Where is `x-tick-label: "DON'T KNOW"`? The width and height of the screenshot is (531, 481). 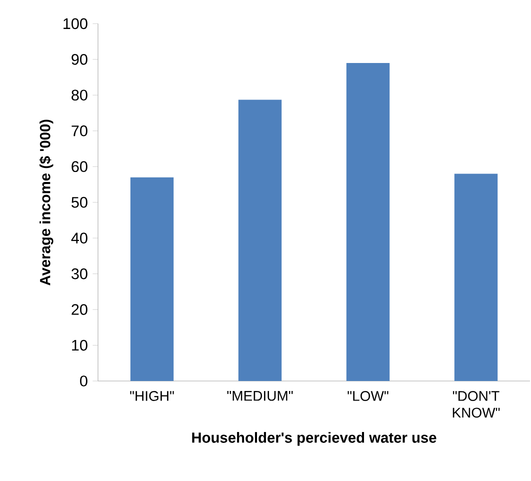
x-tick-label: "DON'T KNOW" is located at coordinates (476, 404).